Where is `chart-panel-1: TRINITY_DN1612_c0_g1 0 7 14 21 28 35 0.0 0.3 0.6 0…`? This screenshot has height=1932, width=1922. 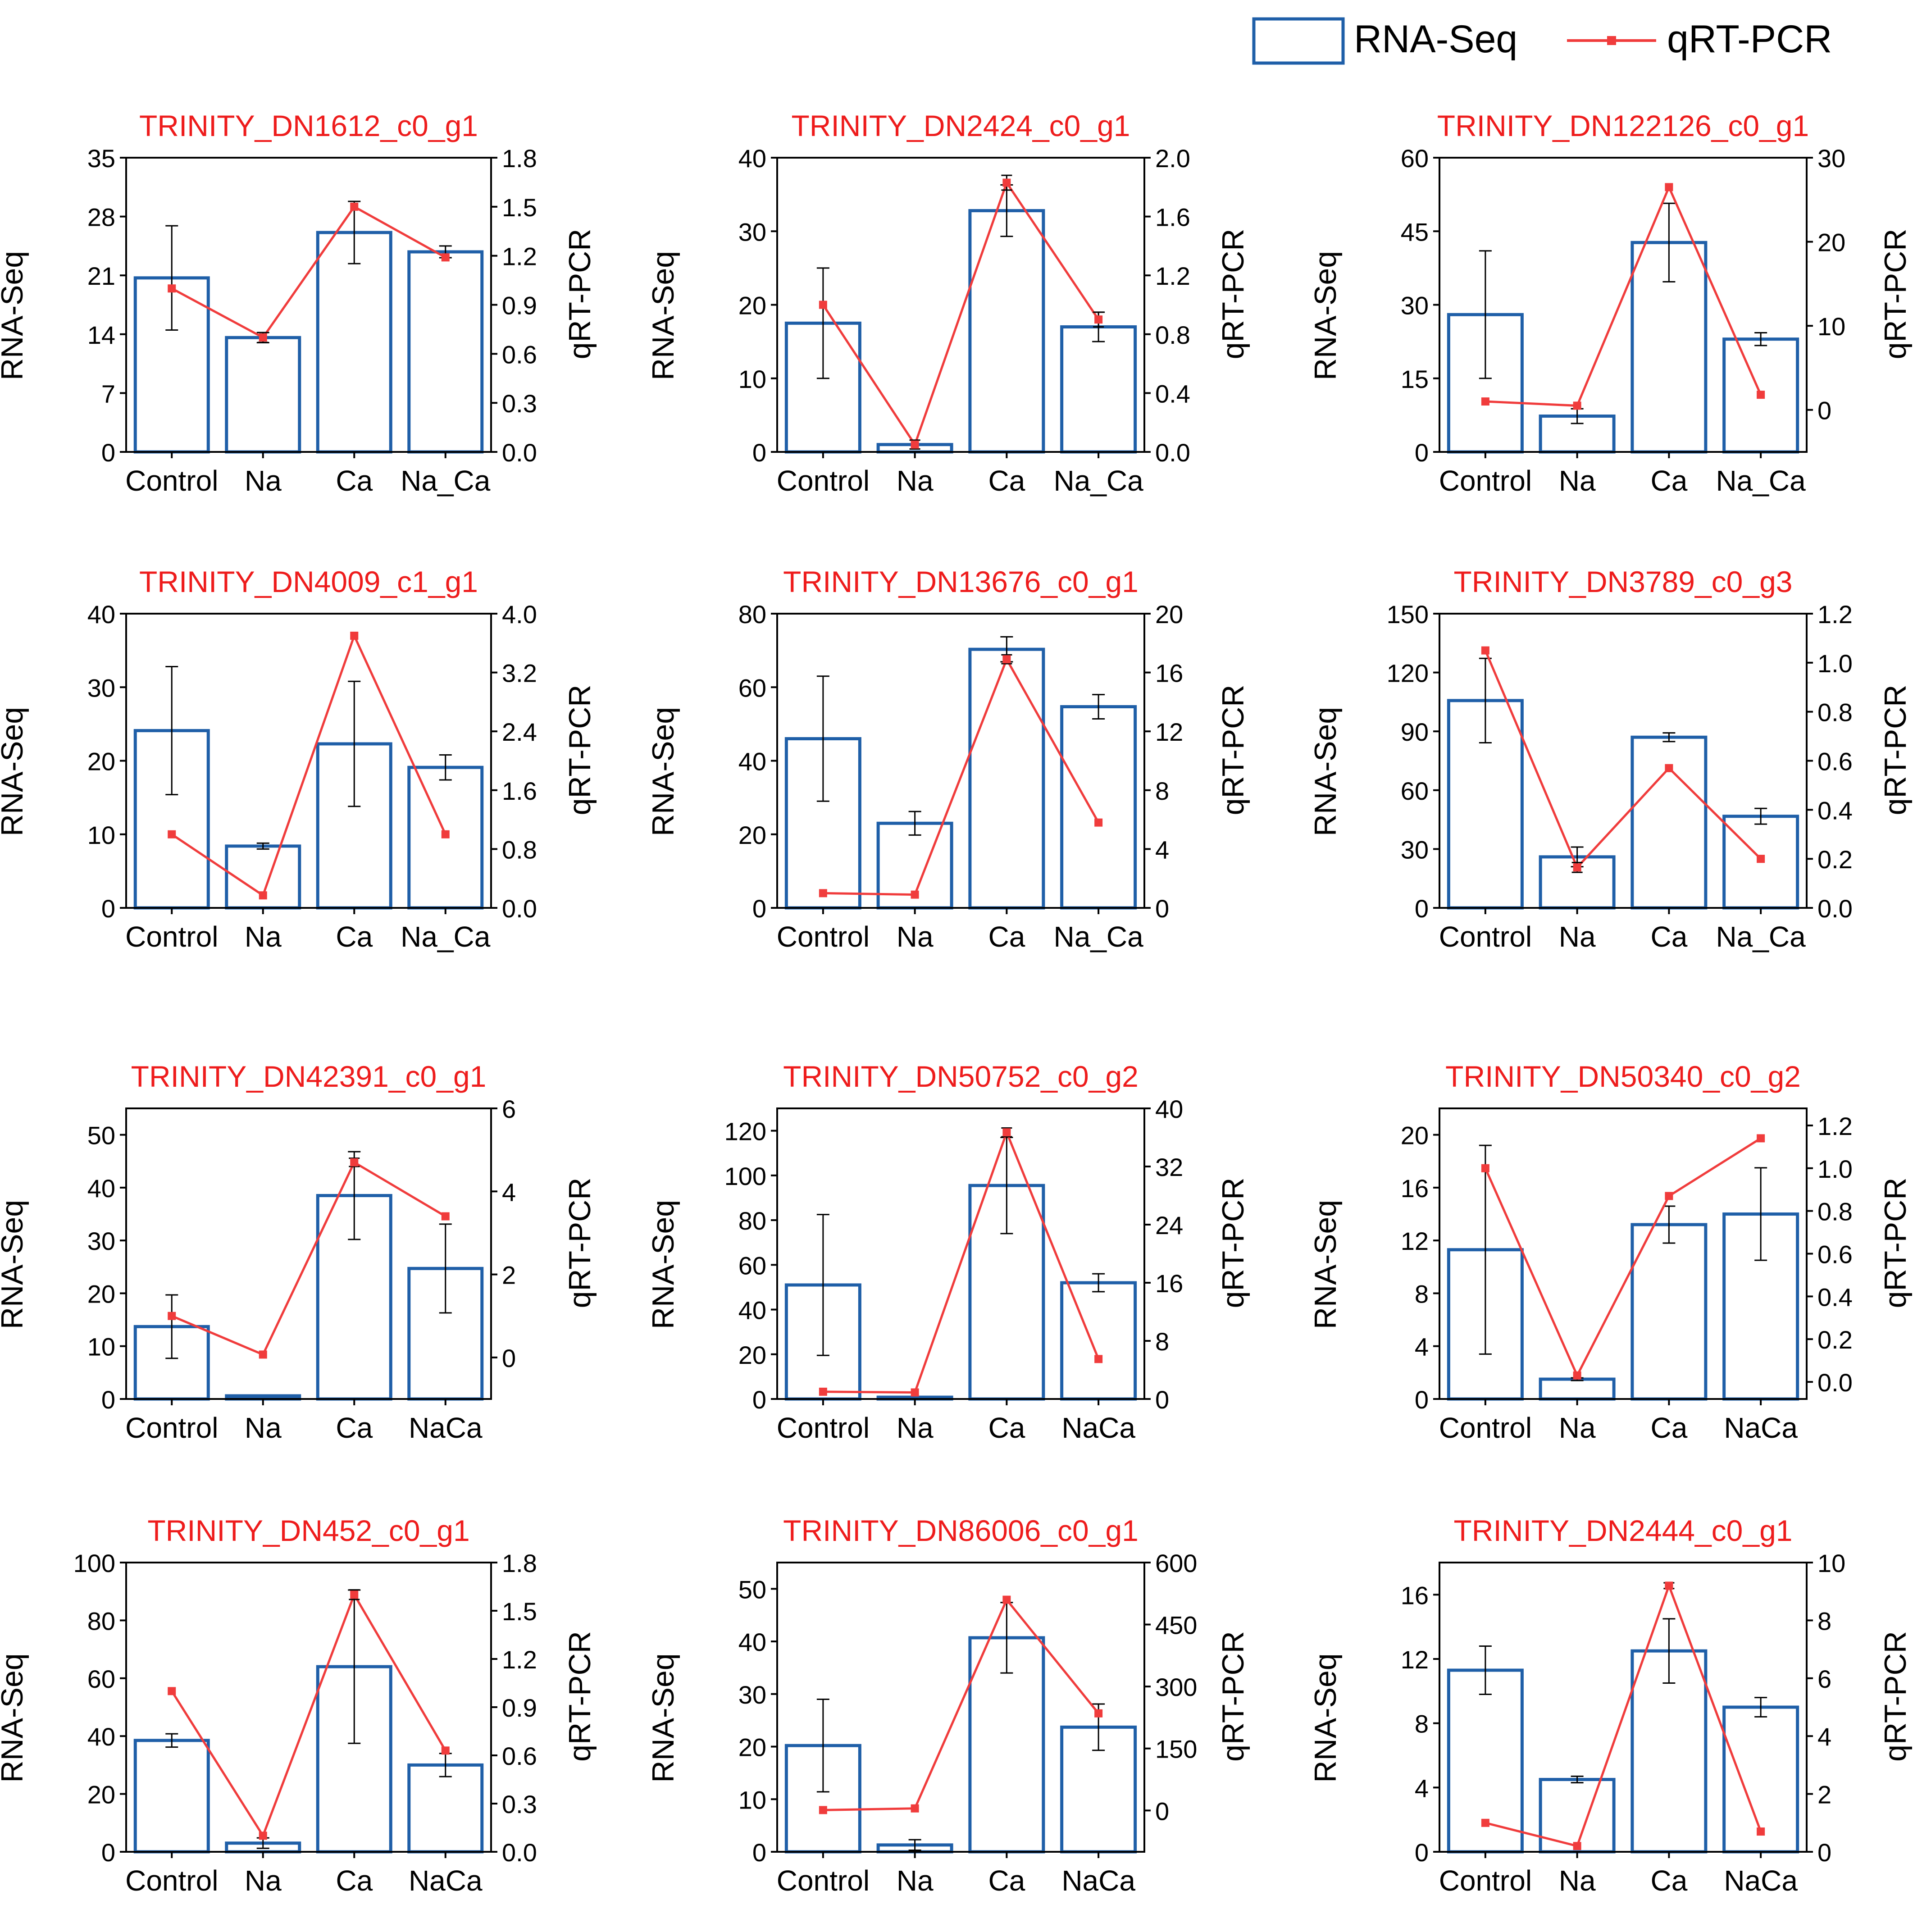
chart-panel-1: TRINITY_DN1612_c0_g1 0 7 14 21 28 35 0.0 0.3 0.6 0… is located at coordinates (298, 303).